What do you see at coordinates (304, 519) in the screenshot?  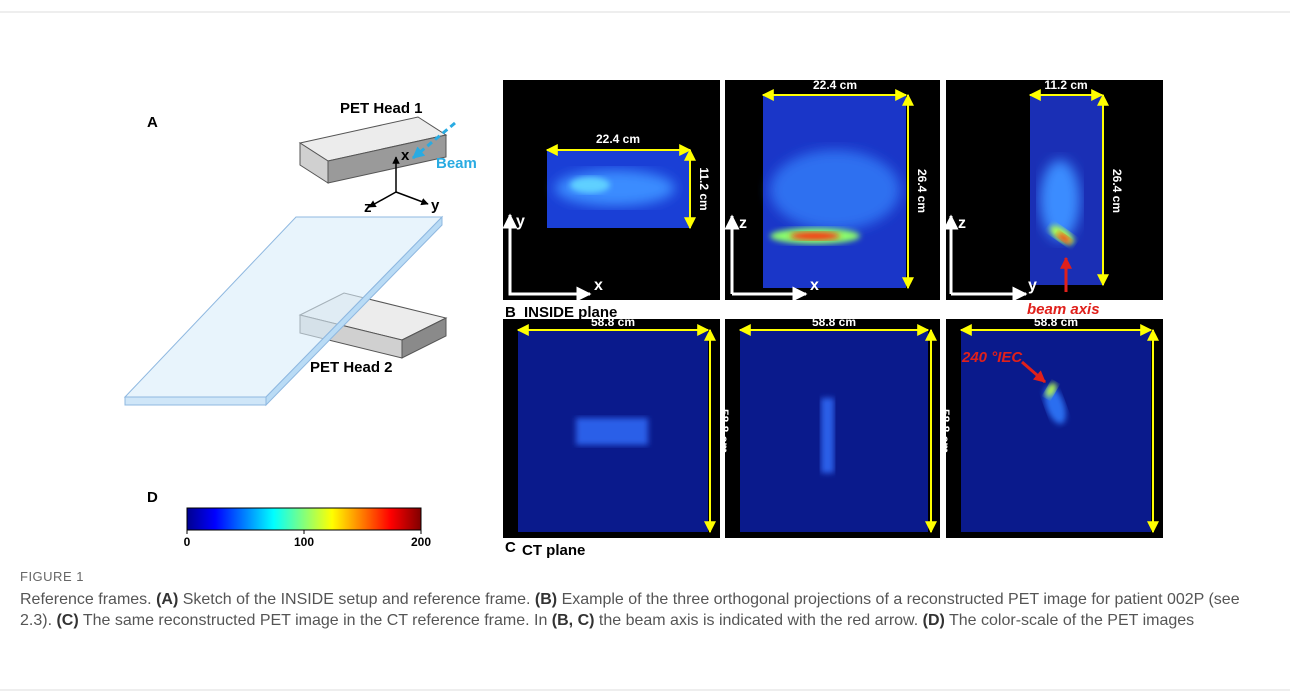 I see `colorbar` at bounding box center [304, 519].